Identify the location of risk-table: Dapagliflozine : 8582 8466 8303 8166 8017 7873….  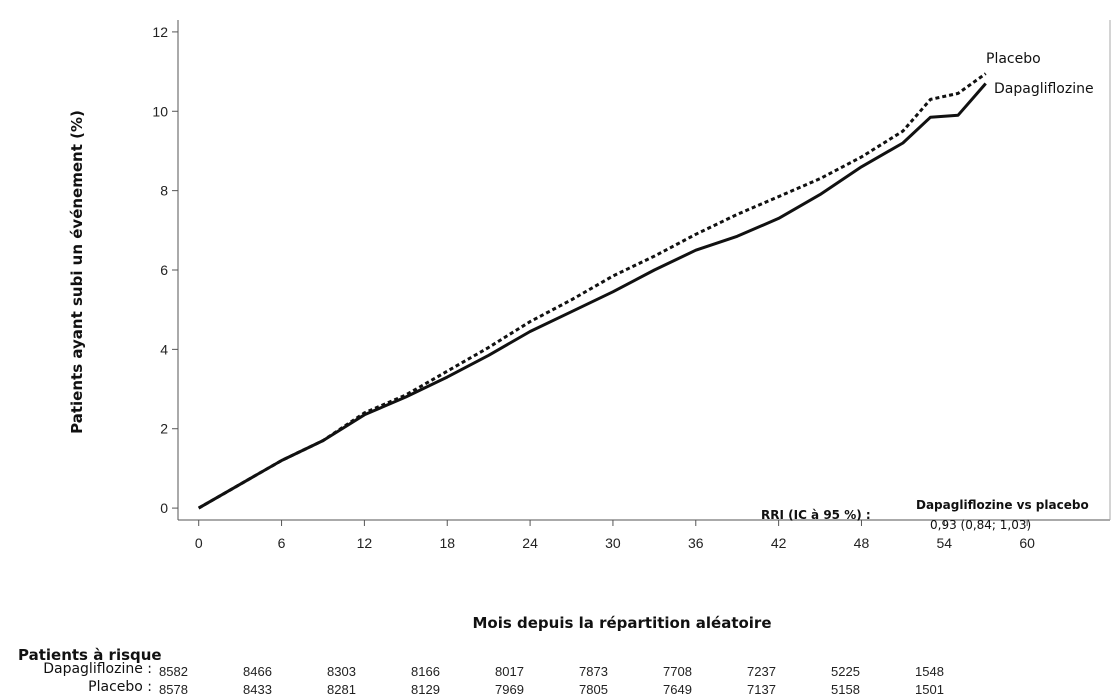
(493, 679).